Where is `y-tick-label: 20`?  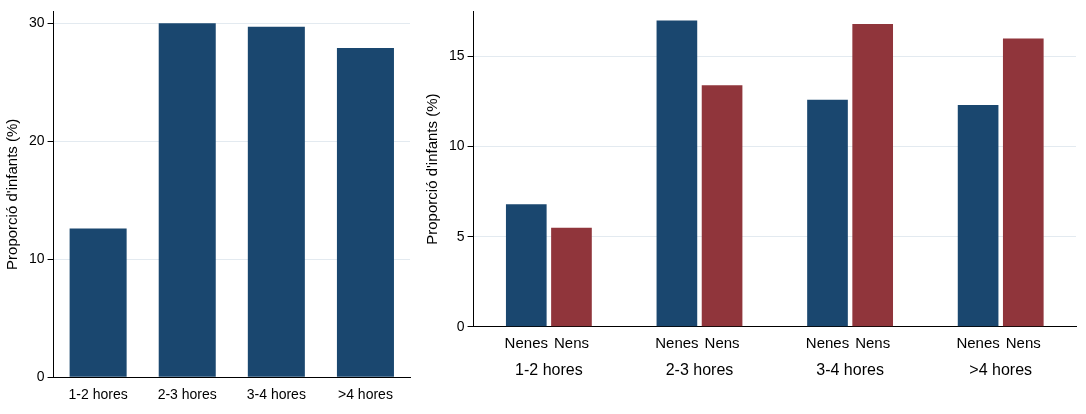 y-tick-label: 20 is located at coordinates (36, 140).